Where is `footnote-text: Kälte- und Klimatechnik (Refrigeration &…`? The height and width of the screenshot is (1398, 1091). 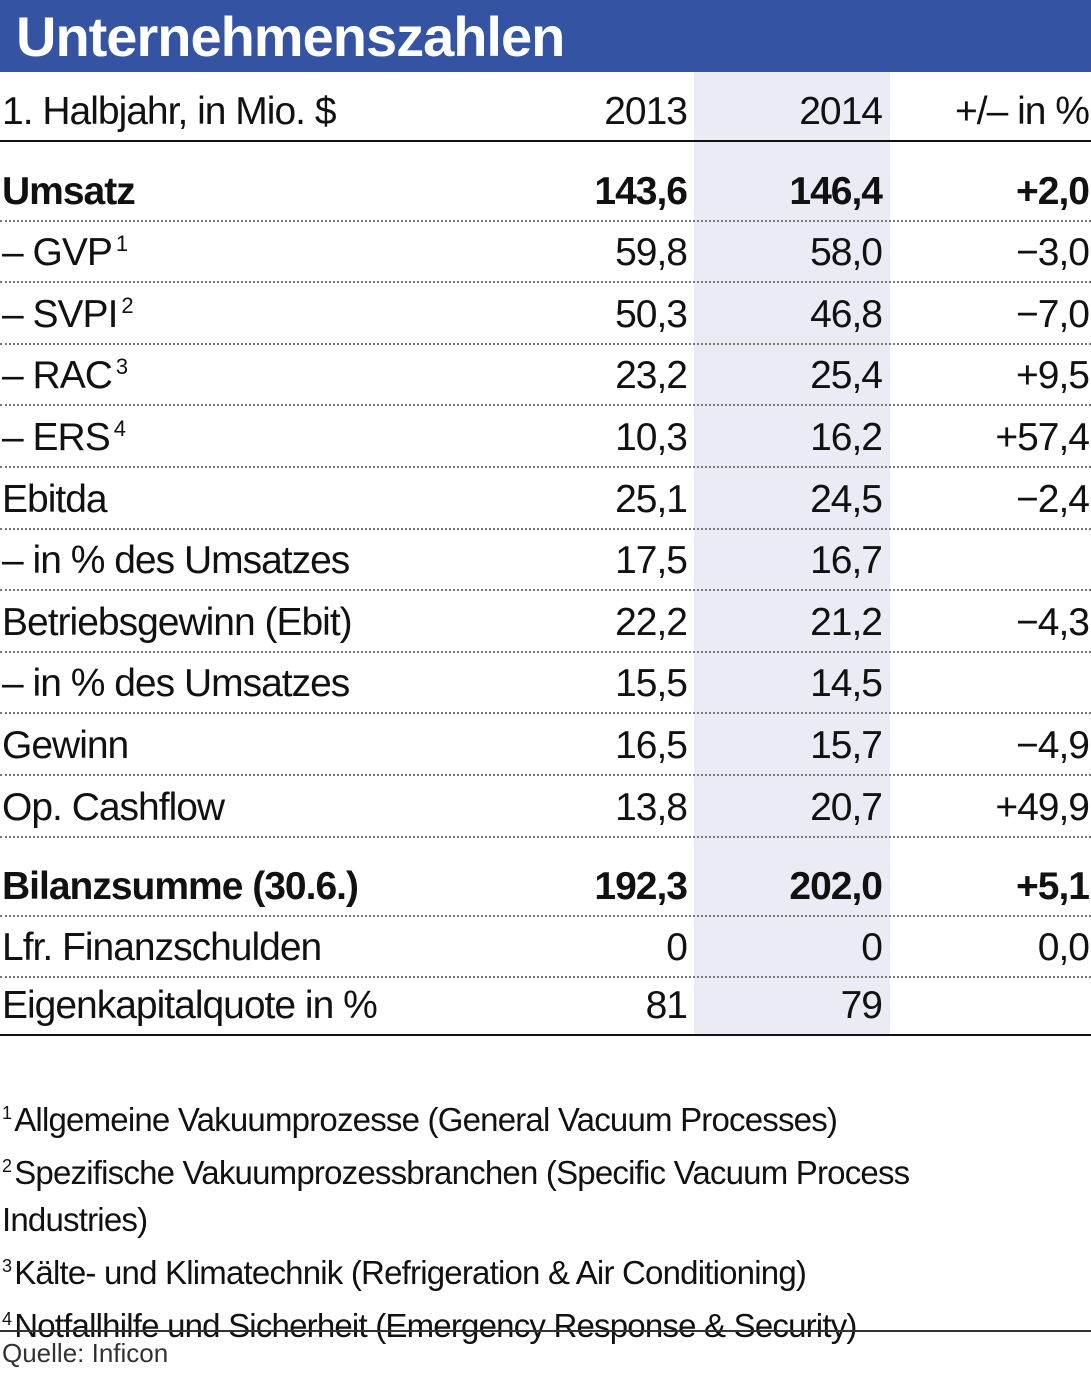 footnote-text: Kälte- und Klimatechnik (Refrigeration &… is located at coordinates (410, 1272).